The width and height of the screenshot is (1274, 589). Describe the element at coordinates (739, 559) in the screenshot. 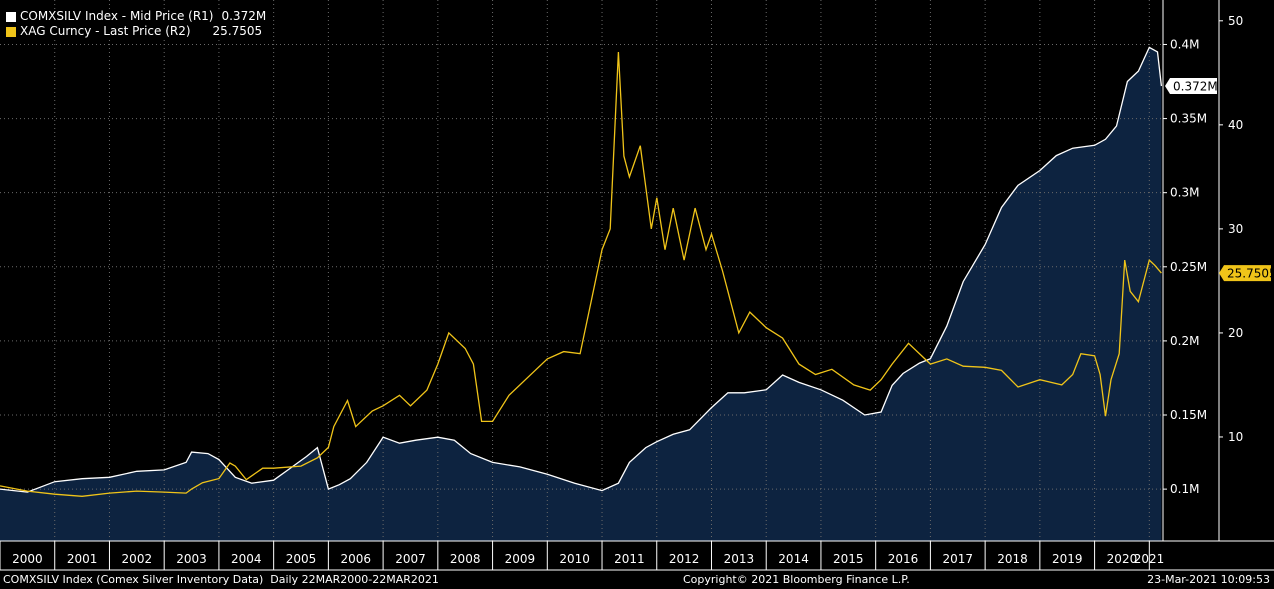

I see `x-tick-label-13: 2013` at that location.